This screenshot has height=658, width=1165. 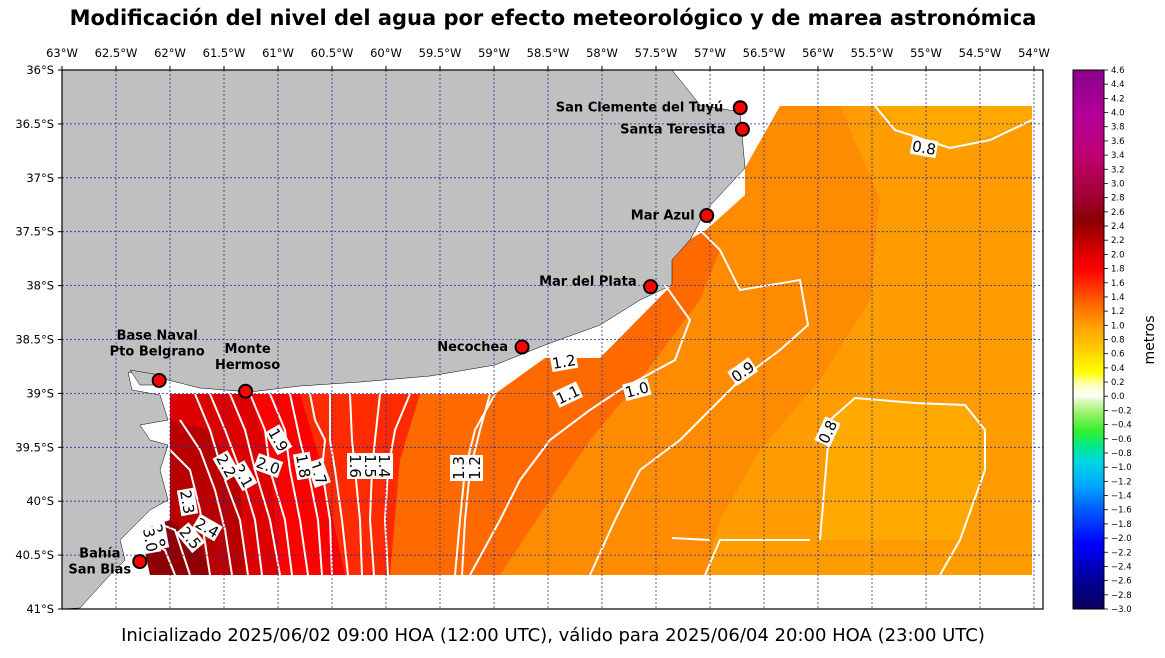 What do you see at coordinates (1121, 525) in the screenshot?
I see `colorbar-tick-label: −1.8` at bounding box center [1121, 525].